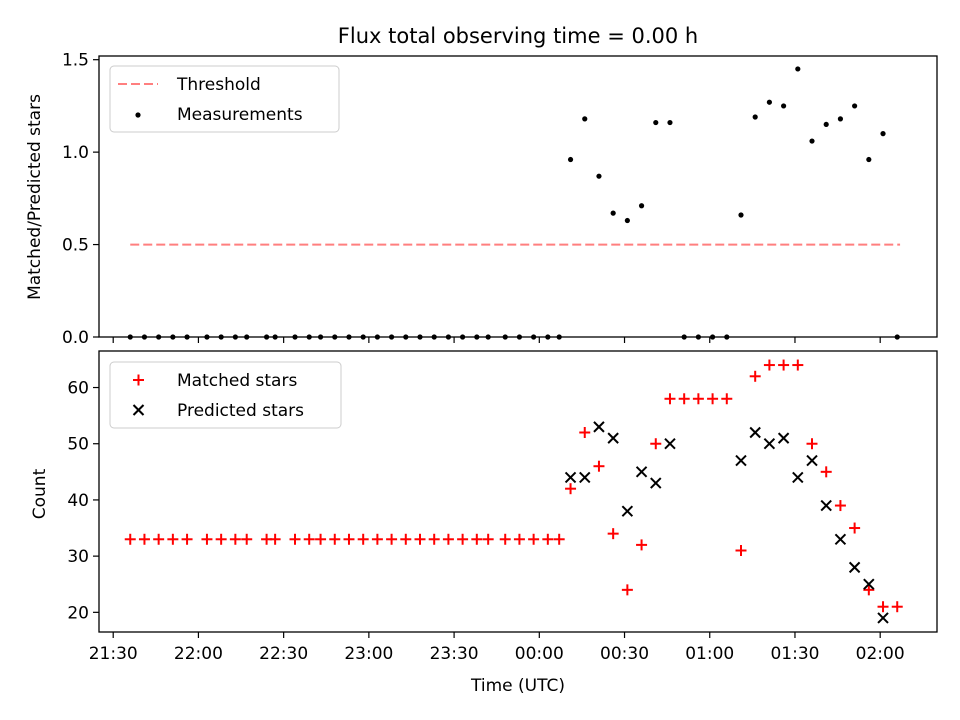 The height and width of the screenshot is (720, 960). I want to click on x-tick-label: 00:30, so click(624, 654).